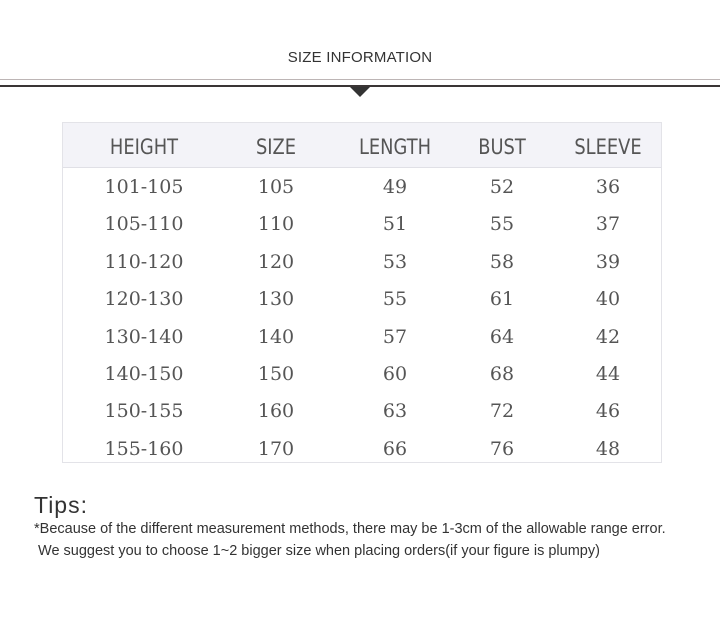  Describe the element at coordinates (276, 147) in the screenshot. I see `column-header-size: SIZE` at that location.